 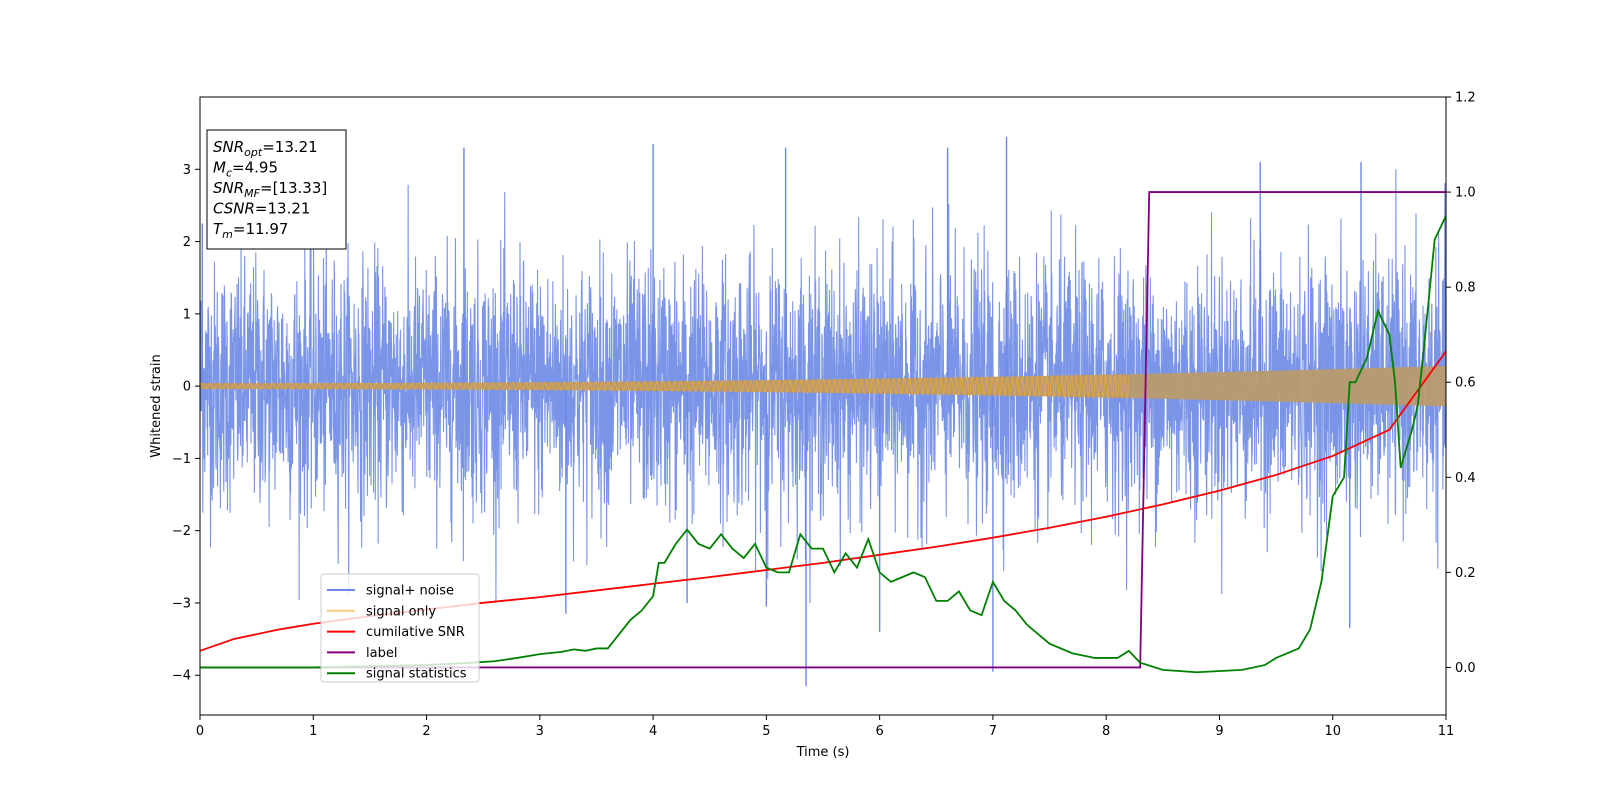 I want to click on y-left-tick-label: 3, so click(x=187, y=170).